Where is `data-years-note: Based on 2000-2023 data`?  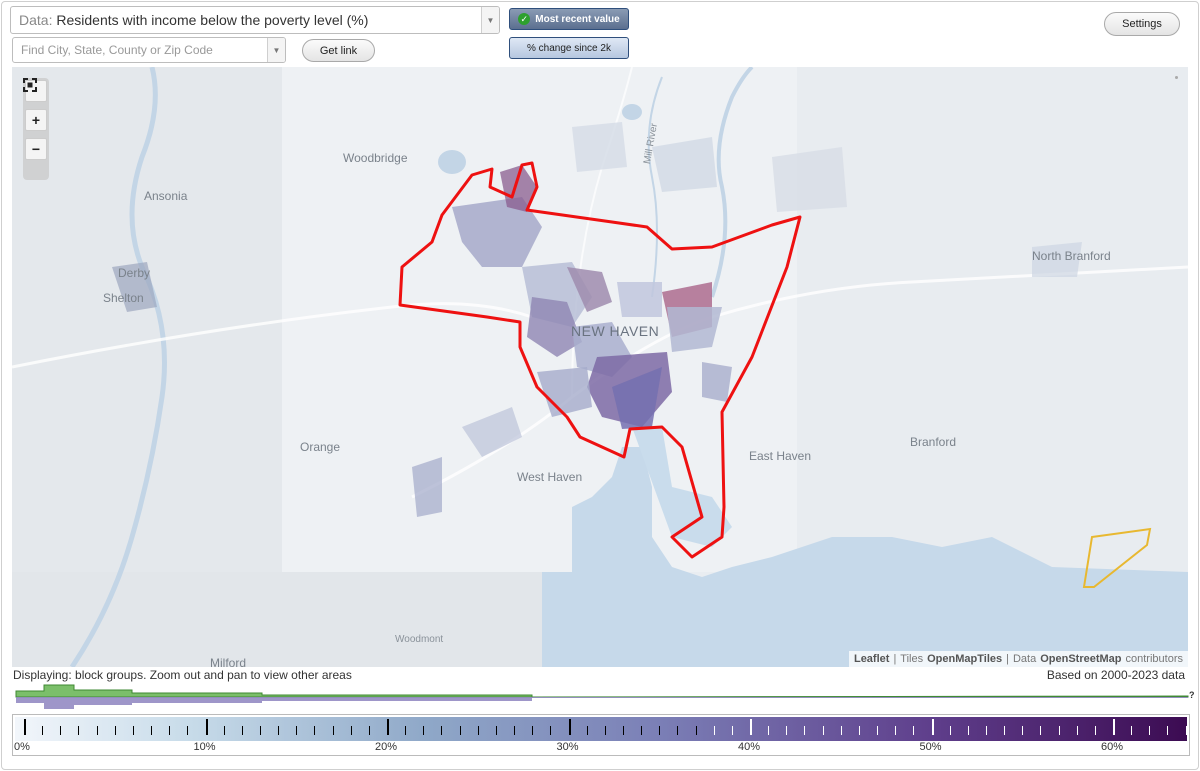 data-years-note: Based on 2000-2023 data is located at coordinates (1115, 675).